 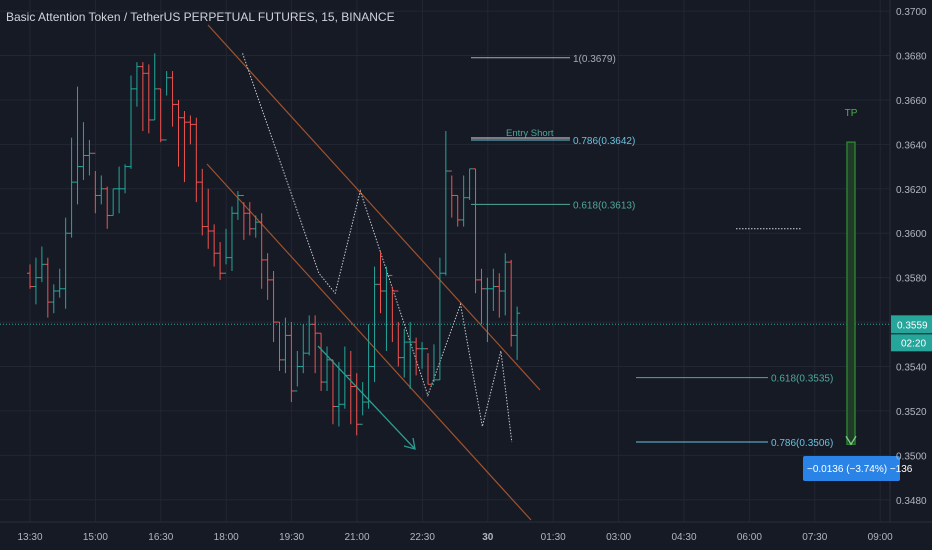 I want to click on y-tick-label: 0.3700, so click(x=911, y=12).